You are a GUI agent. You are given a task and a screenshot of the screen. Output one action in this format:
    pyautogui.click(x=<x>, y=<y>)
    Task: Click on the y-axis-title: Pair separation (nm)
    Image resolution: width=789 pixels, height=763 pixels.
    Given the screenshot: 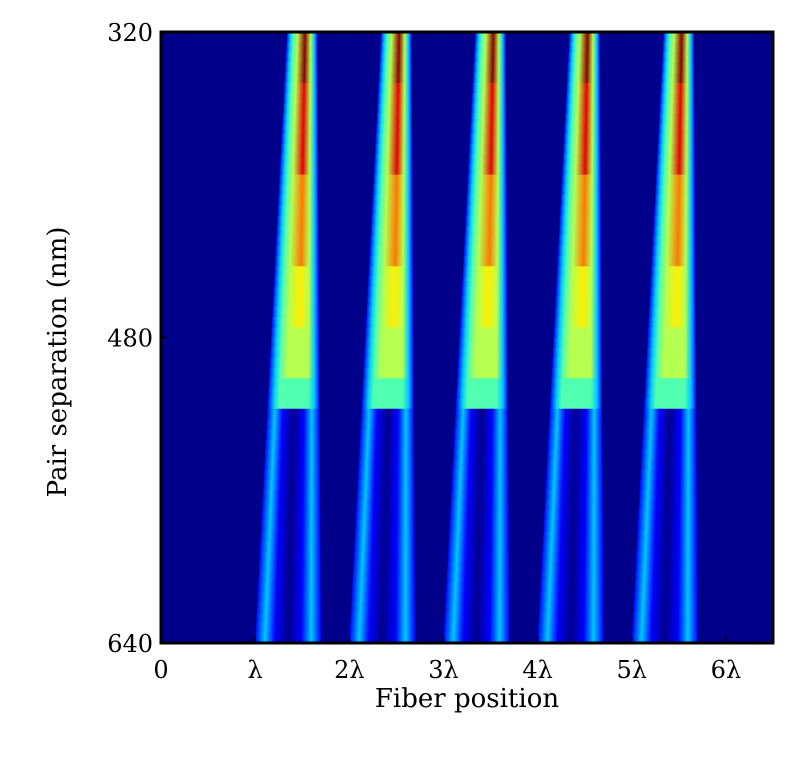 What is the action you would take?
    pyautogui.click(x=58, y=362)
    